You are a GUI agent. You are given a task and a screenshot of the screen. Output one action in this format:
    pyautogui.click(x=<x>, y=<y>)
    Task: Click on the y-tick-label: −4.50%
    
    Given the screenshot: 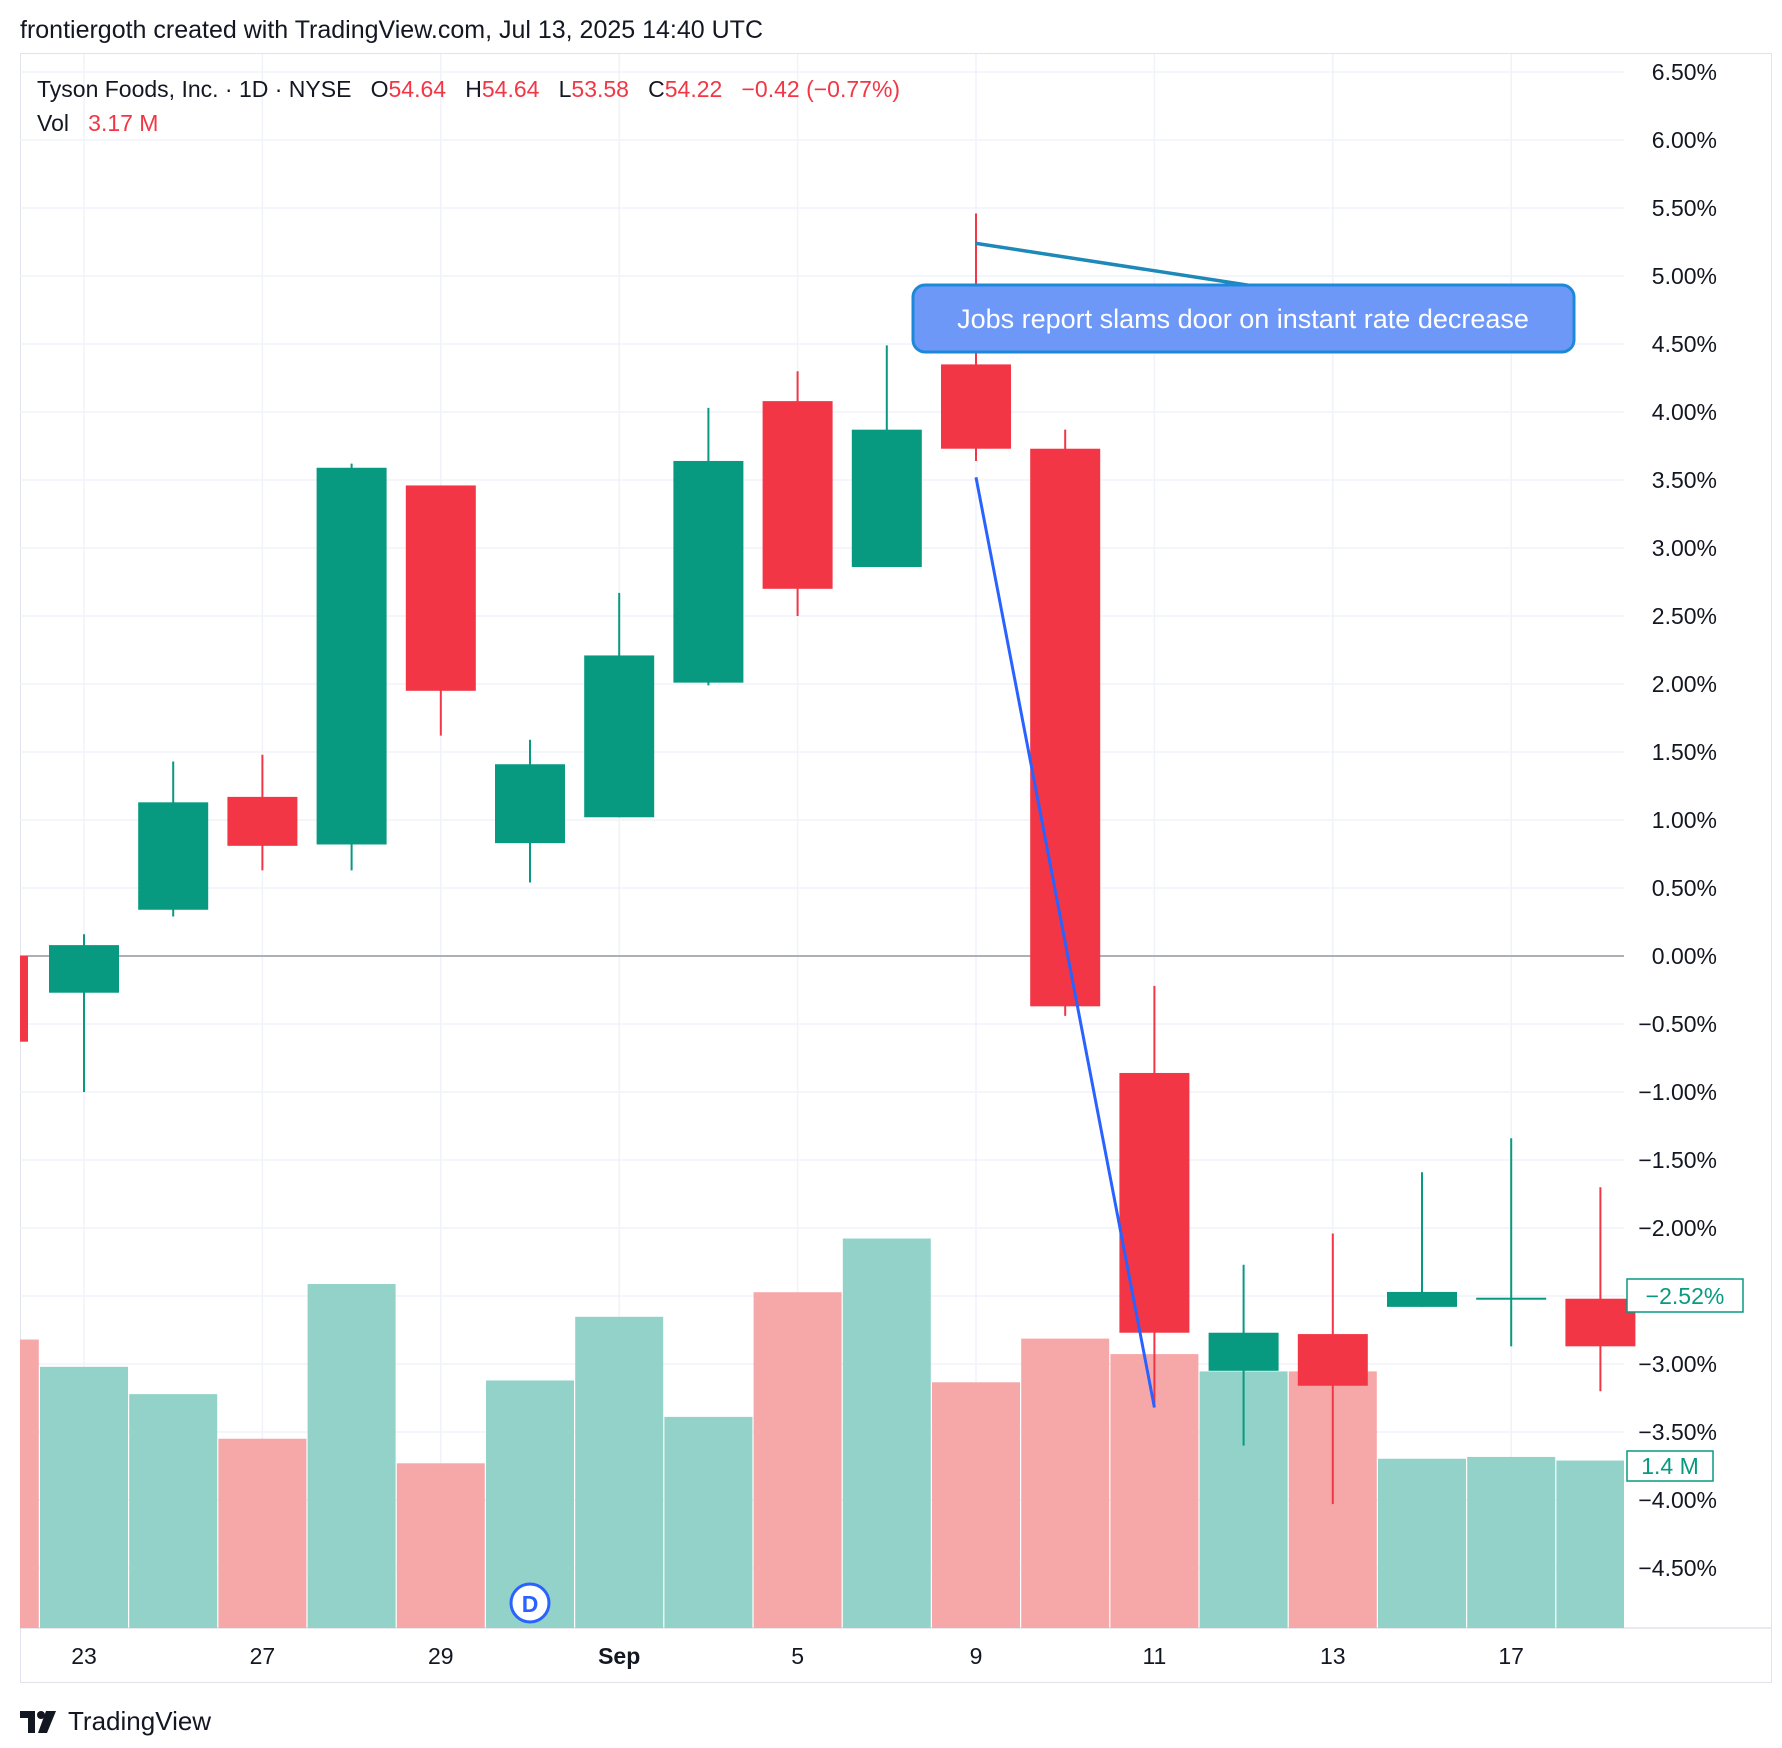 What is the action you would take?
    pyautogui.click(x=1677, y=1568)
    